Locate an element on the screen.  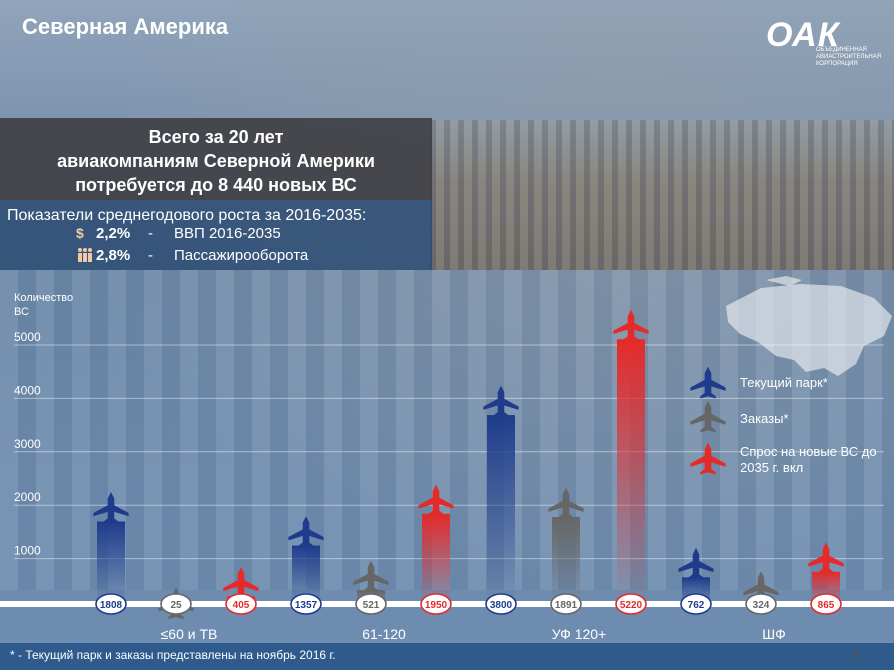
banner-line: авиакомпаниям Северной Америки is located at coordinates (216, 161).